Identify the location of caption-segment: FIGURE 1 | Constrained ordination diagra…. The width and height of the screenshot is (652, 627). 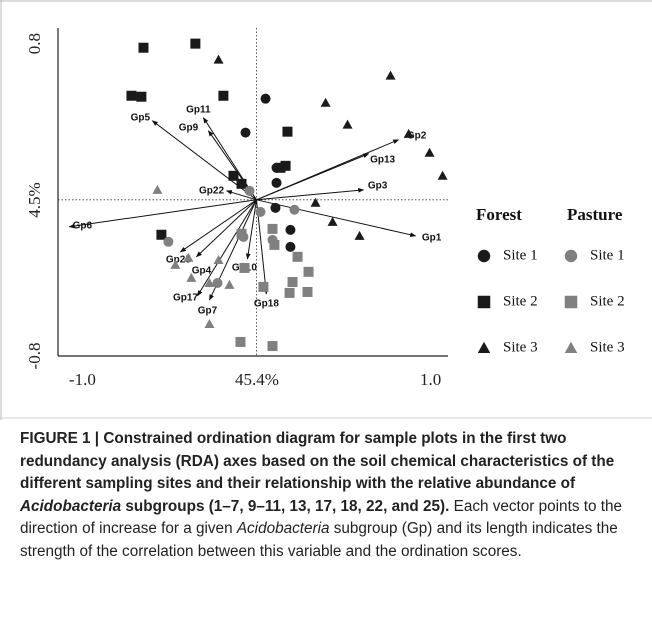
(317, 461).